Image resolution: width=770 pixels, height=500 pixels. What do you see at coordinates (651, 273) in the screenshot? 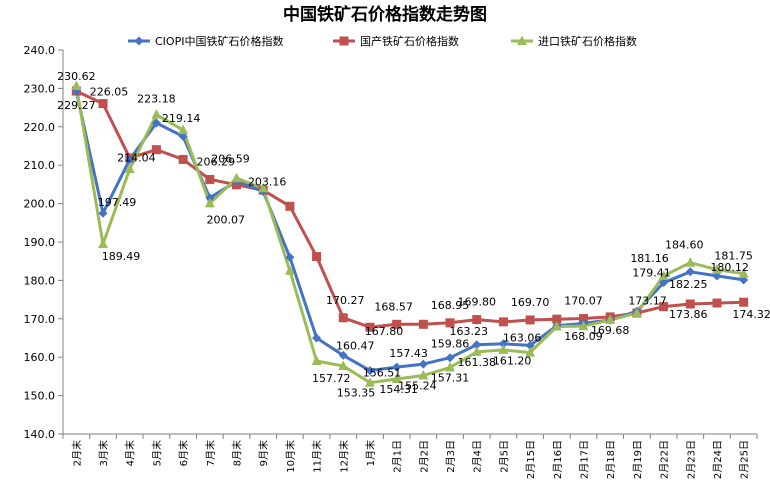
I see `data-label: 179.41` at bounding box center [651, 273].